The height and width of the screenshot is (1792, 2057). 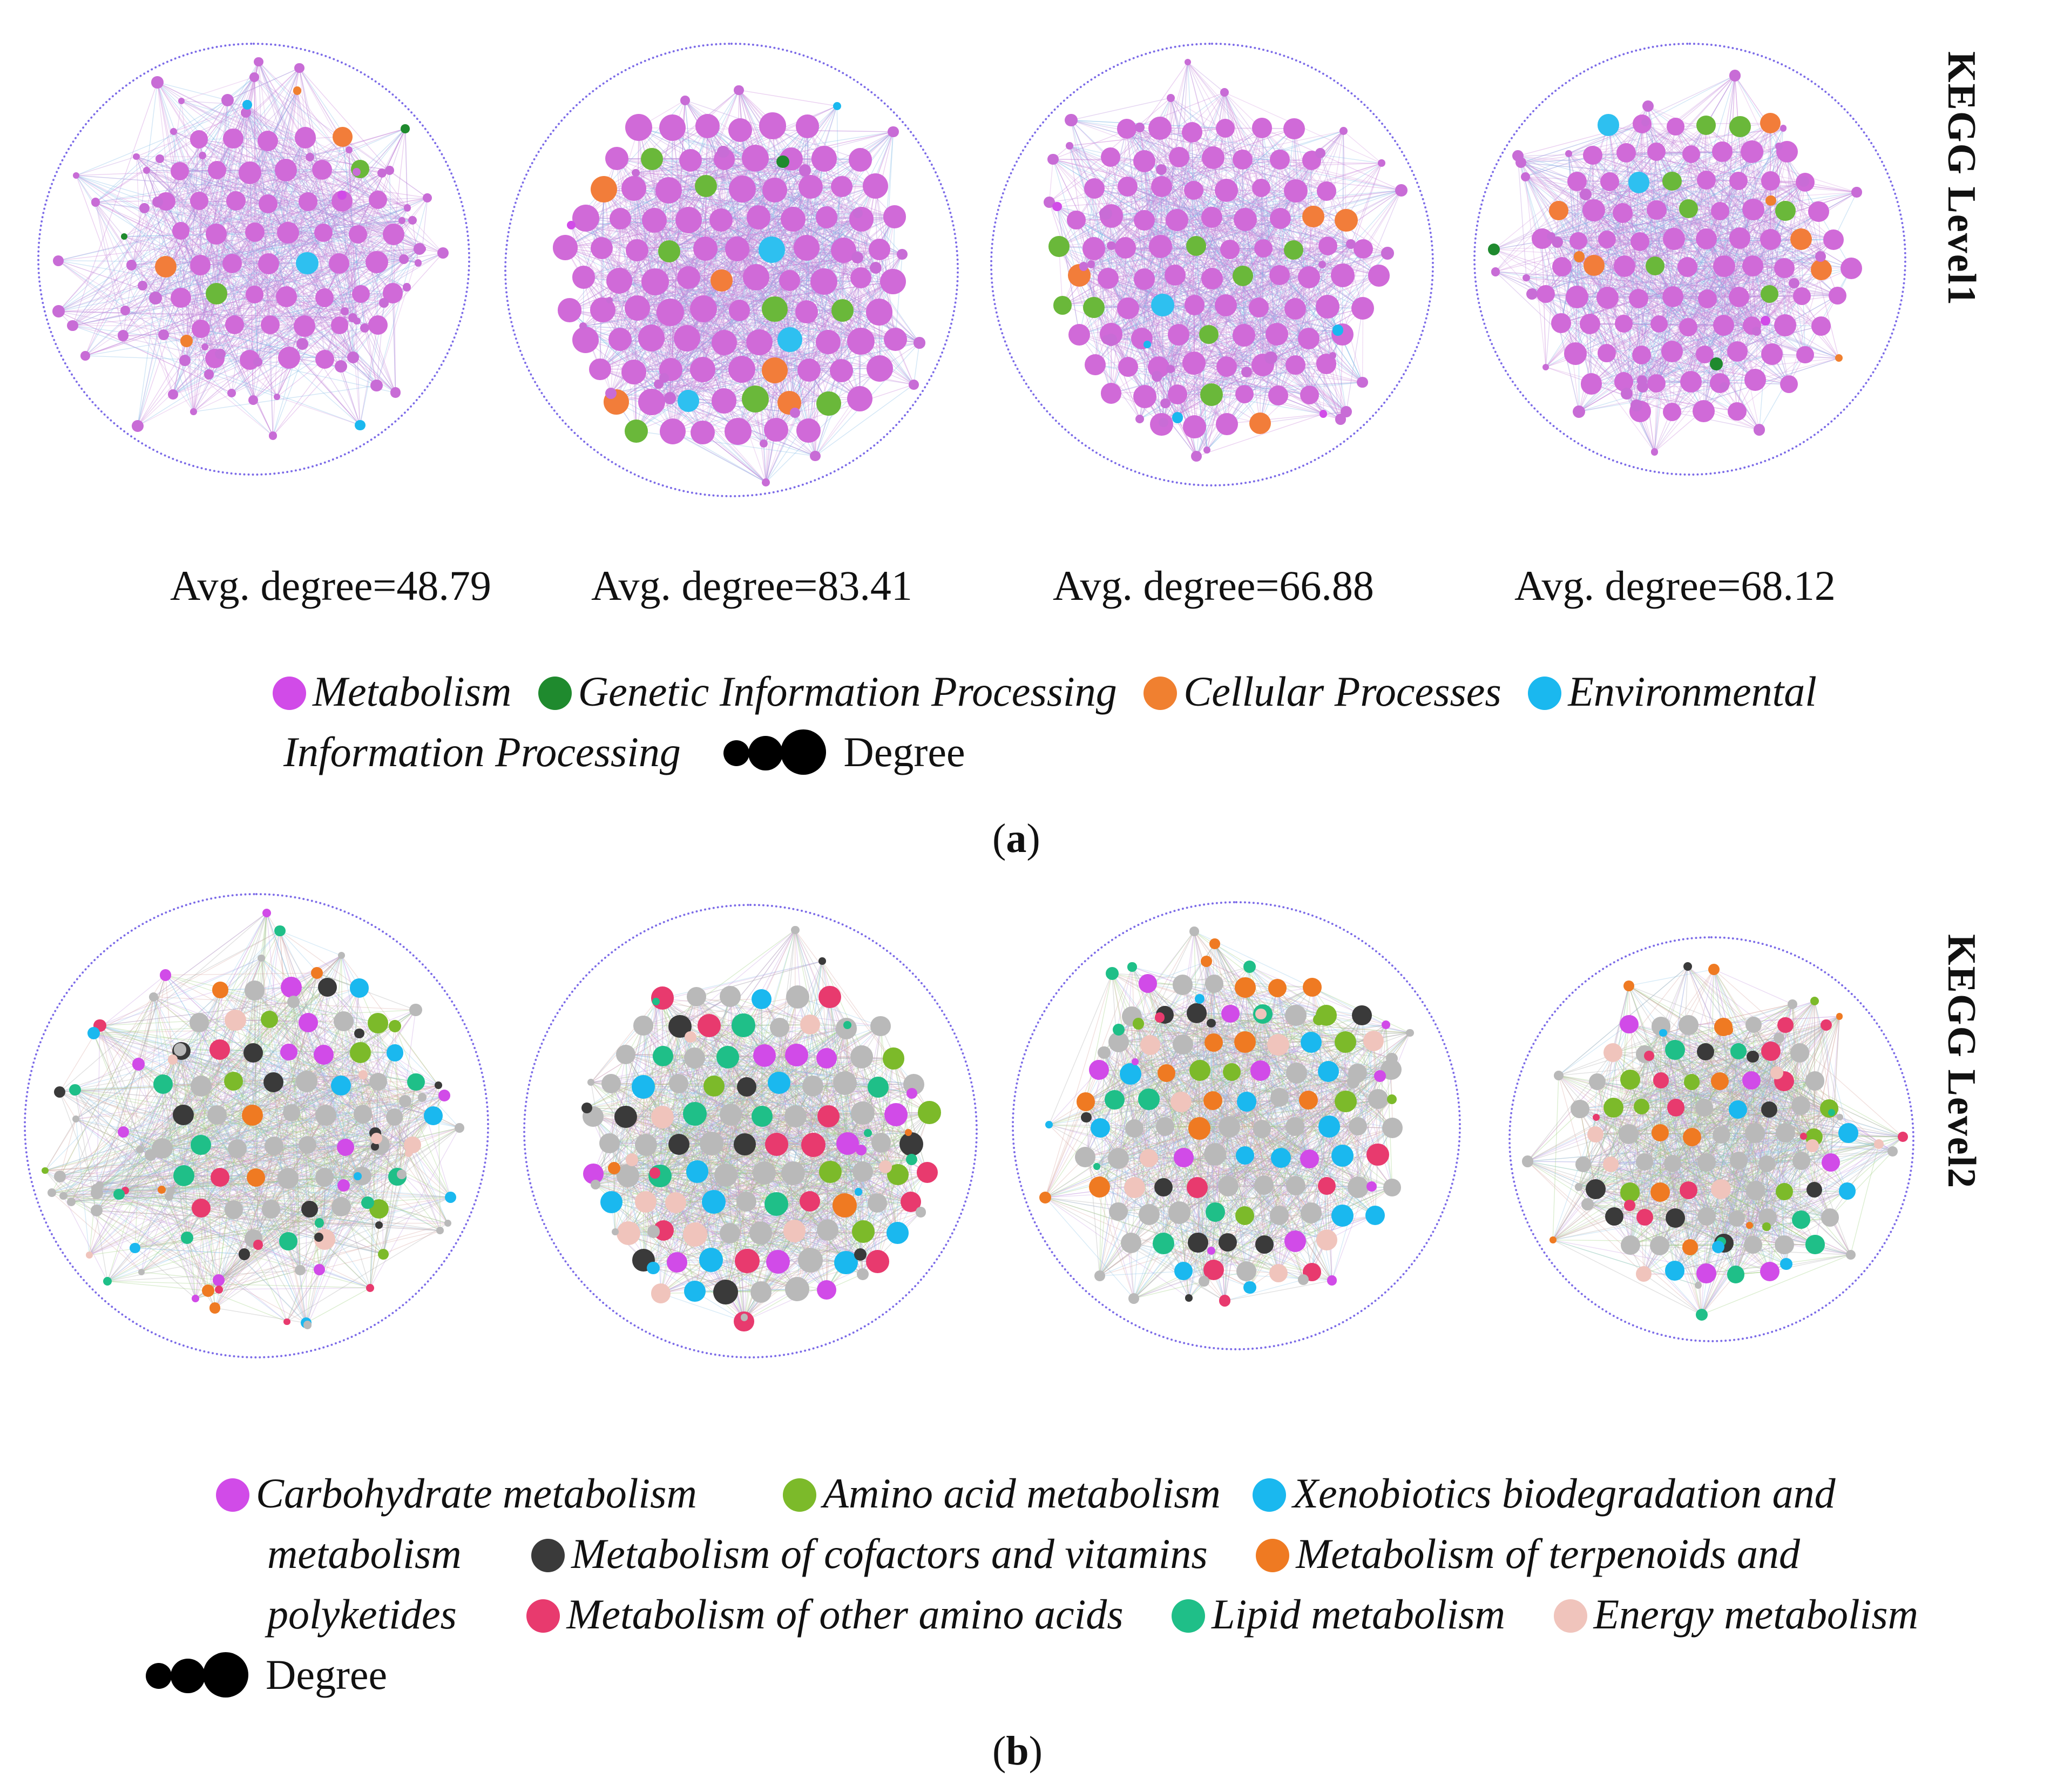 I want to click on network-boundary, so click(x=1212, y=264).